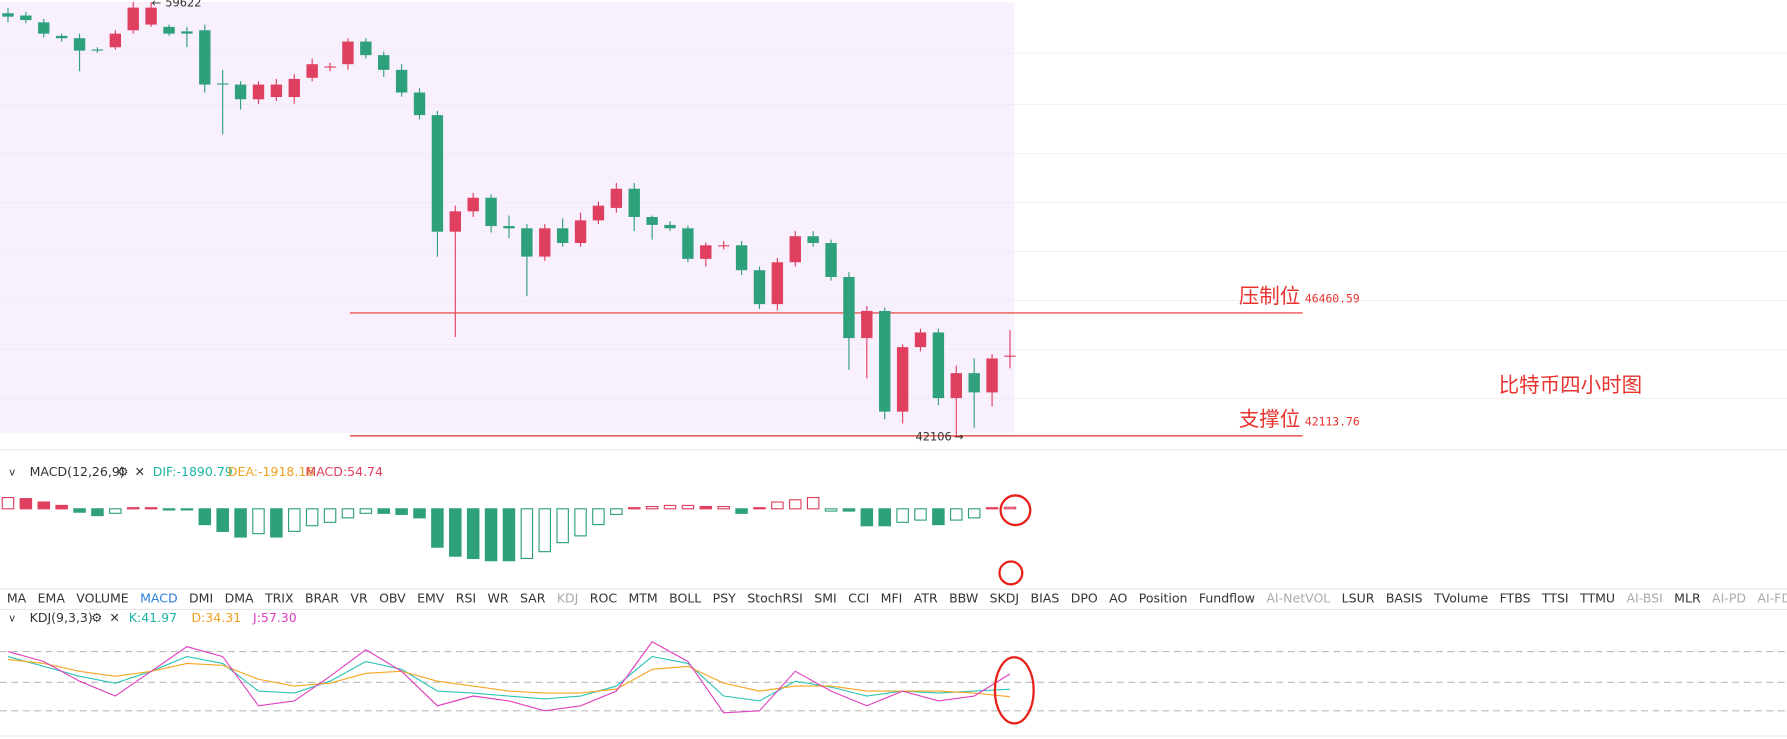  What do you see at coordinates (201, 598) in the screenshot?
I see `indicator-tab: DMI` at bounding box center [201, 598].